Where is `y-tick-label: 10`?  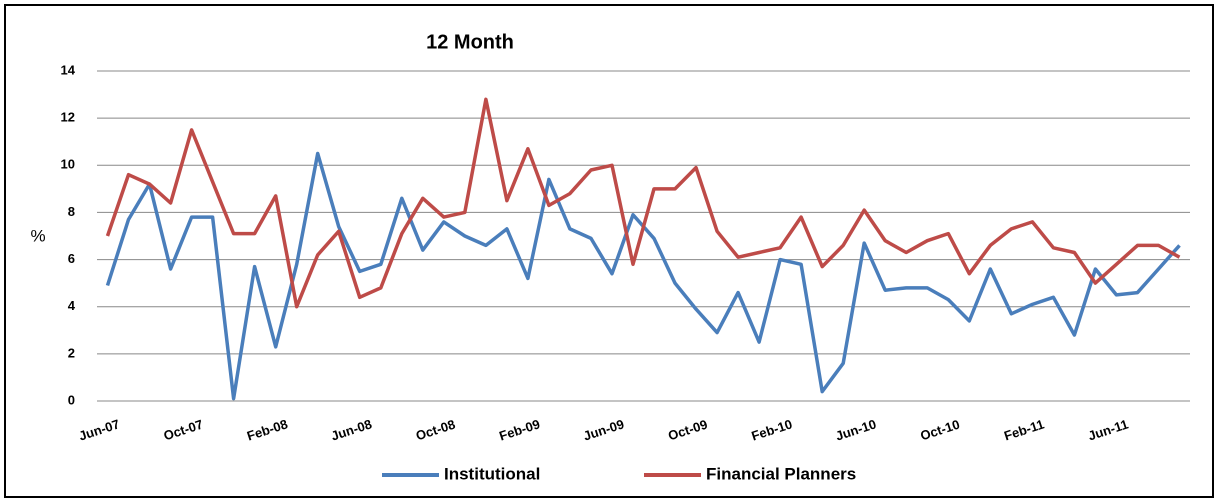
y-tick-label: 10 is located at coordinates (68, 164).